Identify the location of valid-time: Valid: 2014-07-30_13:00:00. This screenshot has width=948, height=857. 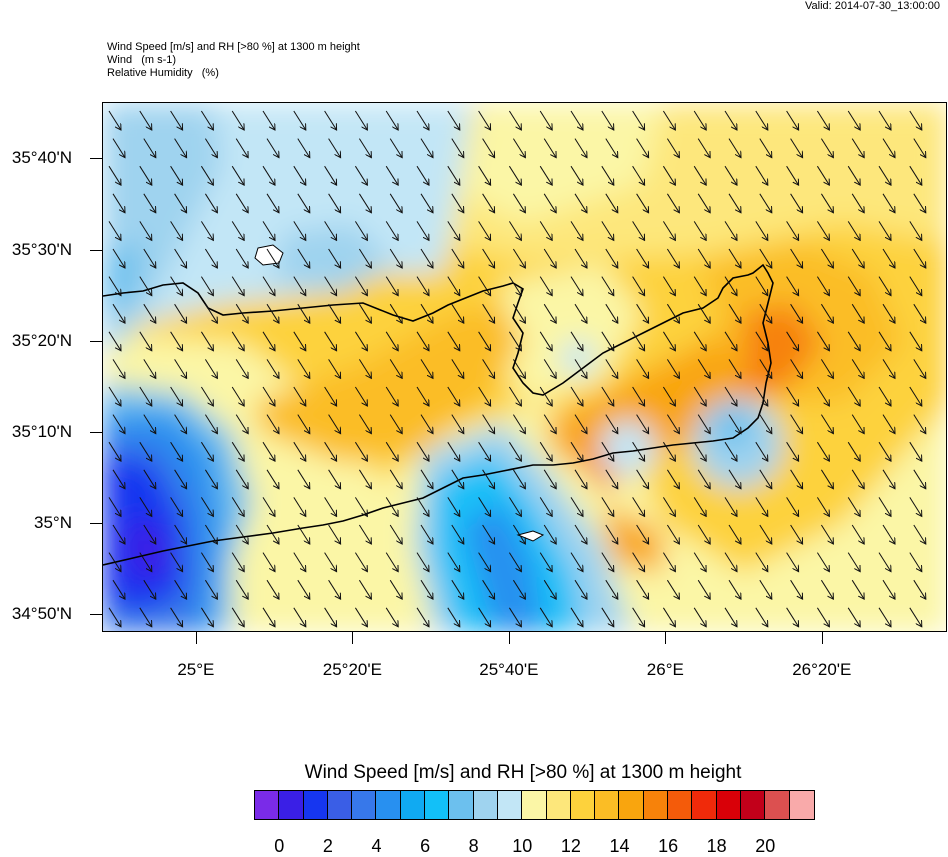
(872, 6).